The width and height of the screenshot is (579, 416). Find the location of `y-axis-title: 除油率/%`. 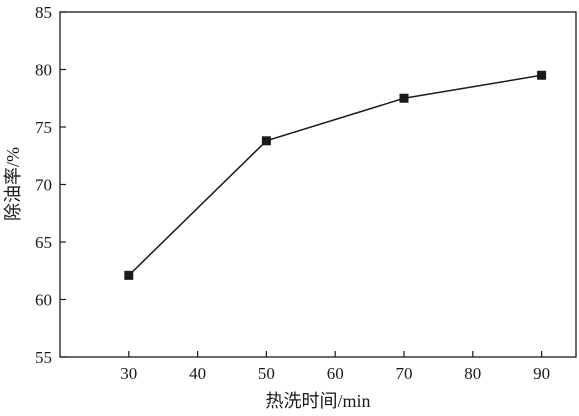

y-axis-title: 除油率/% is located at coordinates (13, 184).